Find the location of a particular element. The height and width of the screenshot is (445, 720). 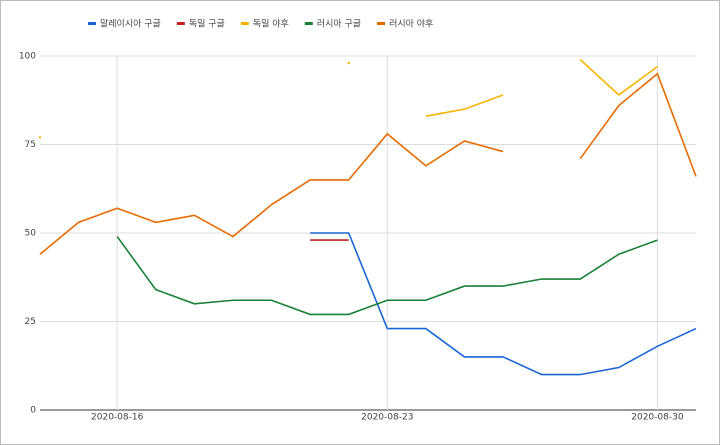

x-tick-label: 2020-08-16 is located at coordinates (117, 418).